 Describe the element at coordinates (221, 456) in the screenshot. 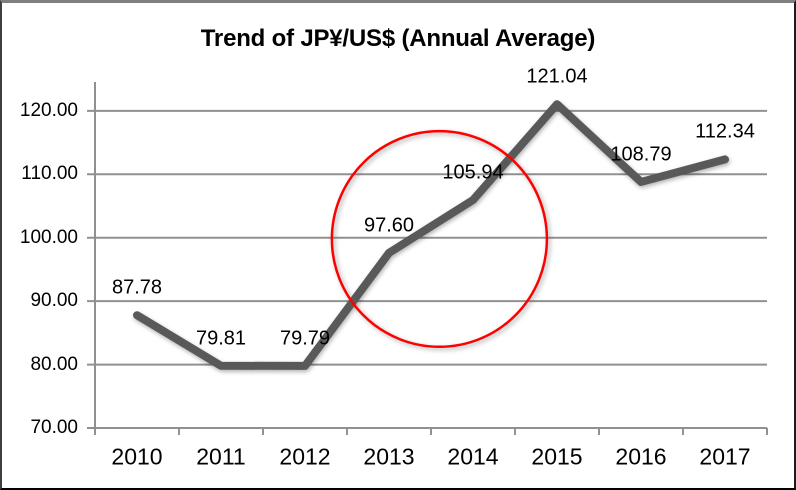

I see `x-tick-label: 2011` at that location.